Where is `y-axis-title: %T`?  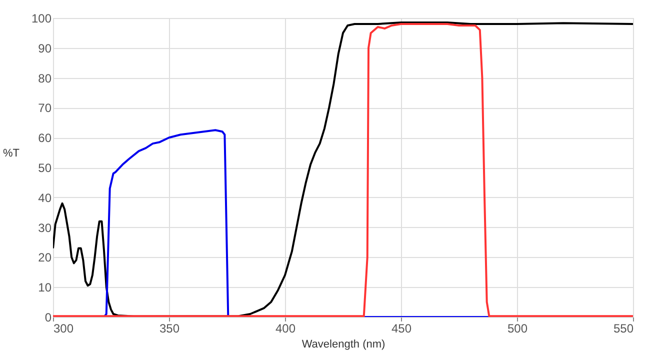
y-axis-title: %T is located at coordinates (11, 154).